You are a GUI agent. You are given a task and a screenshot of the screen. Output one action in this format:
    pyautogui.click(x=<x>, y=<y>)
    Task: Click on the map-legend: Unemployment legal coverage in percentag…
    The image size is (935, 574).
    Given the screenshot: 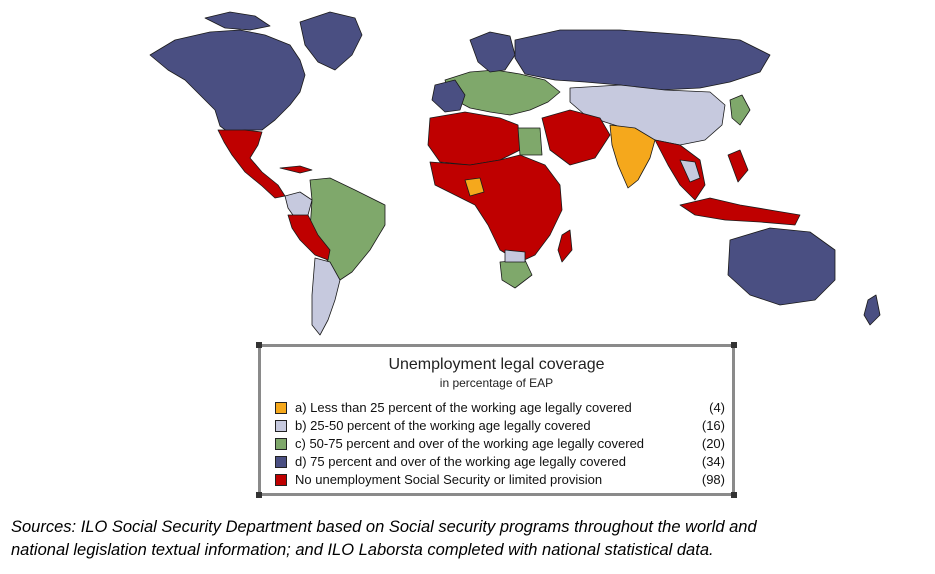 What is the action you would take?
    pyautogui.click(x=496, y=420)
    